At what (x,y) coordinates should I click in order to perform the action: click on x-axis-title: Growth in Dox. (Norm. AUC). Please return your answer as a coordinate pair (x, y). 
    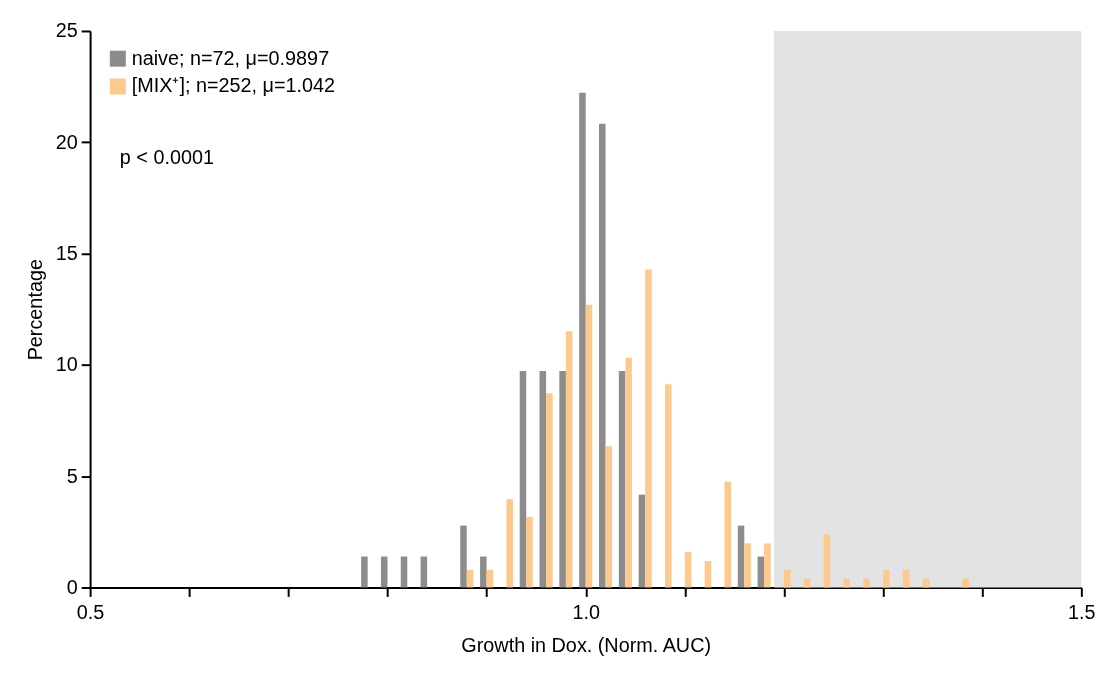
    Looking at the image, I should click on (586, 645).